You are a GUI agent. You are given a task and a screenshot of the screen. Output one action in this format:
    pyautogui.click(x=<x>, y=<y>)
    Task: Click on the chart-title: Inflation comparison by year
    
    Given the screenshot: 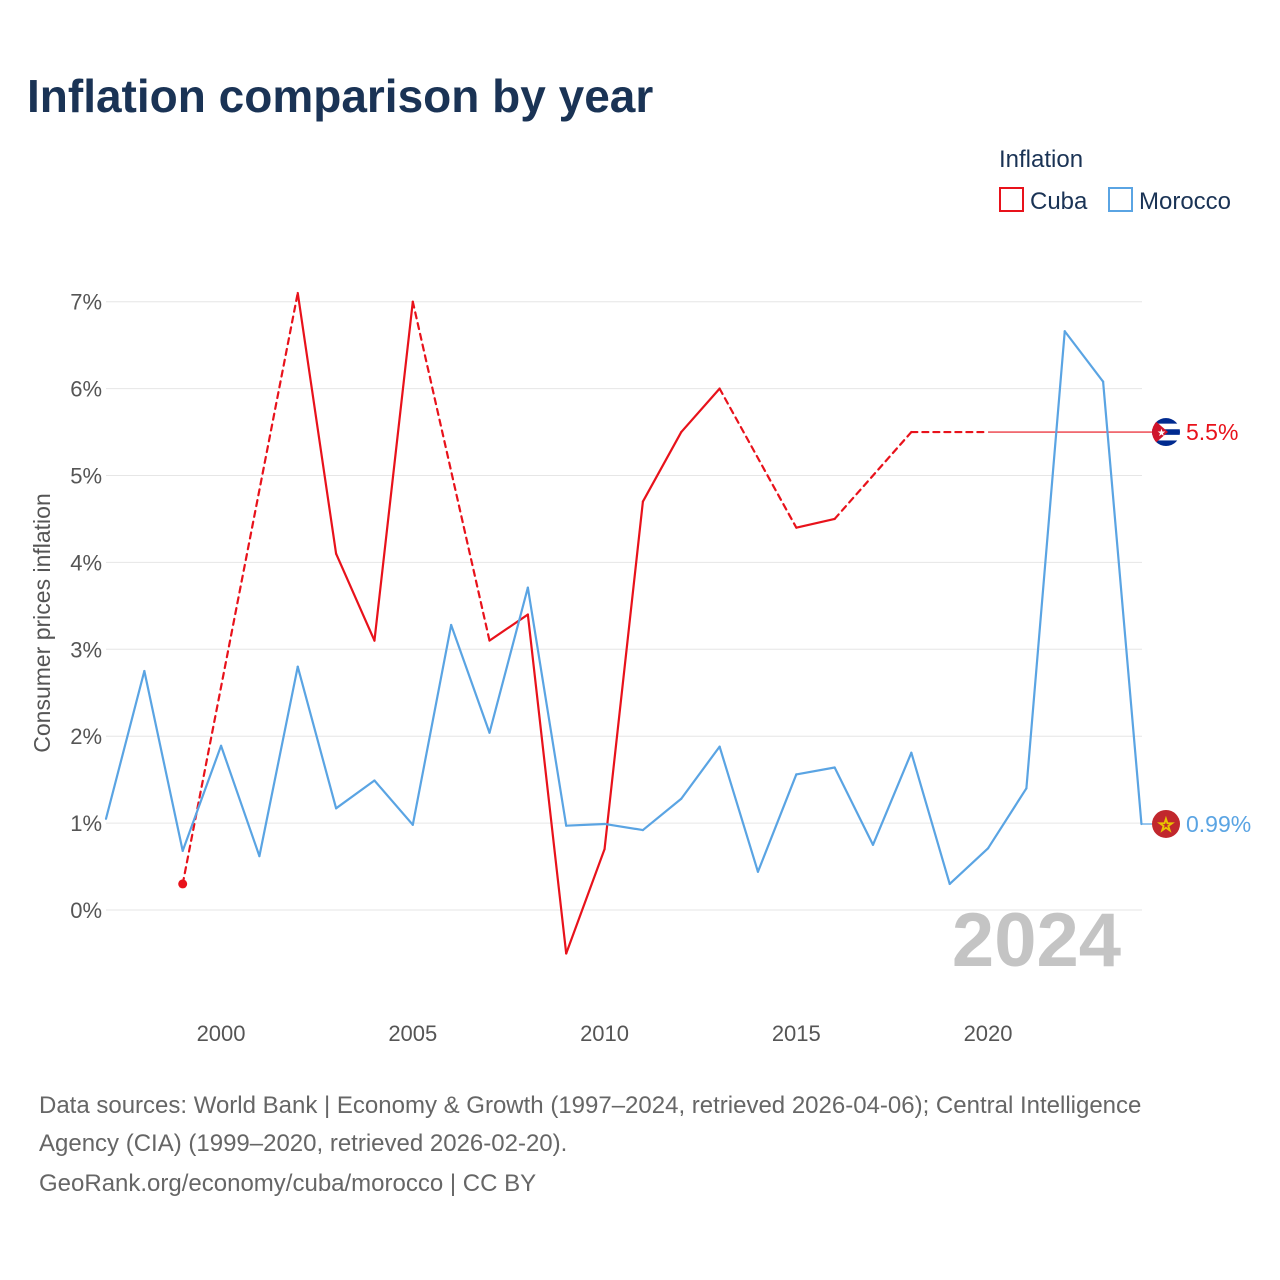 What is the action you would take?
    pyautogui.click(x=340, y=96)
    